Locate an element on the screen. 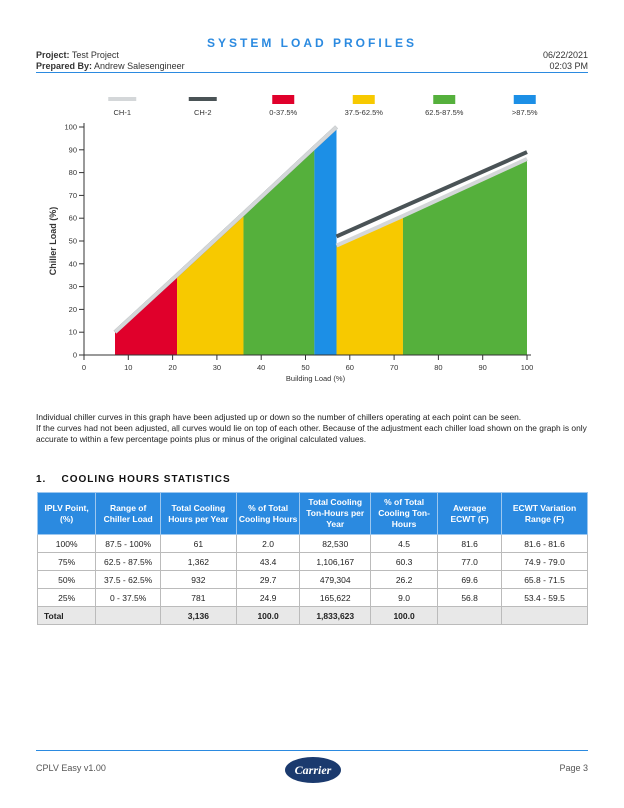 The image size is (624, 808). table-cell: 56.8 is located at coordinates (470, 597).